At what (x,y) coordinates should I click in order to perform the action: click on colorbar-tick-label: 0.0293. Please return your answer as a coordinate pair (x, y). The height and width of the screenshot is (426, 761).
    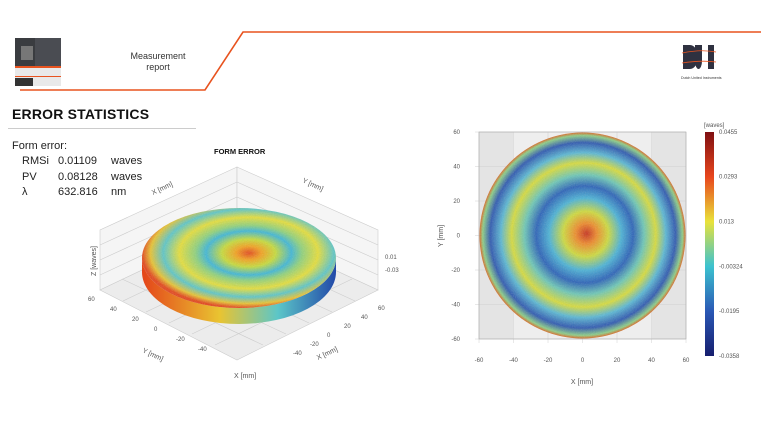
    Looking at the image, I should click on (728, 178).